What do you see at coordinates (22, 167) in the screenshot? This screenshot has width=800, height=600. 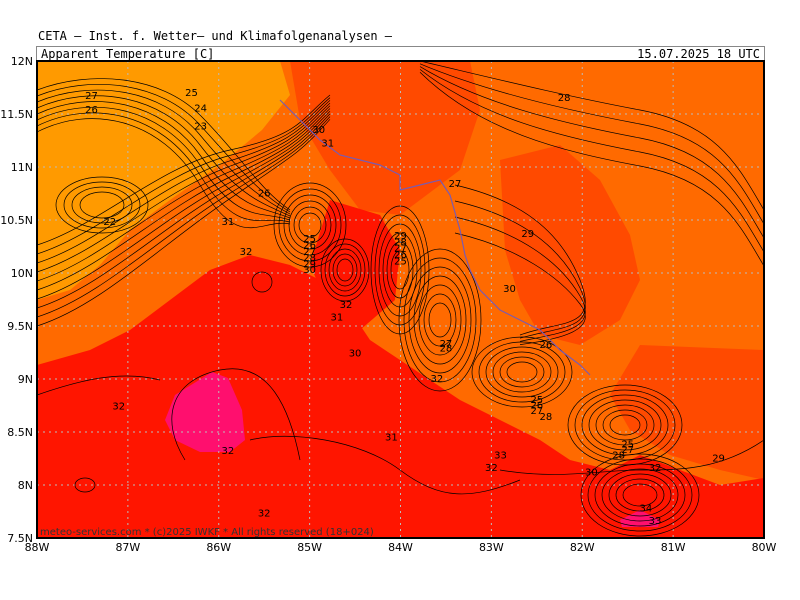 I see `y-tick-label: 11N` at bounding box center [22, 167].